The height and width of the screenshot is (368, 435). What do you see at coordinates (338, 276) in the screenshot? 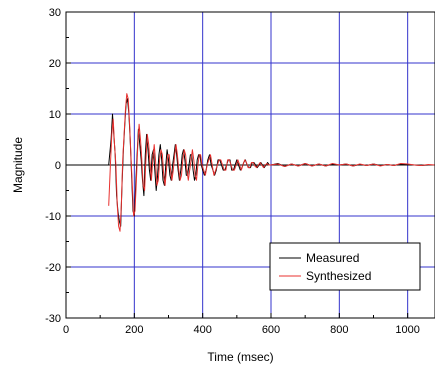
I see `legend-label-synthesized: Synthesized` at bounding box center [338, 276].